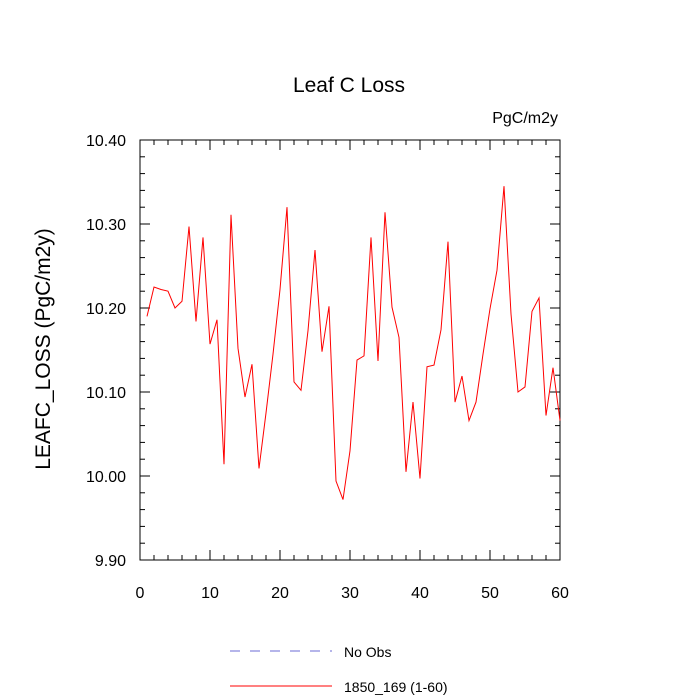  What do you see at coordinates (420, 593) in the screenshot?
I see `x-tick-label: 40` at bounding box center [420, 593].